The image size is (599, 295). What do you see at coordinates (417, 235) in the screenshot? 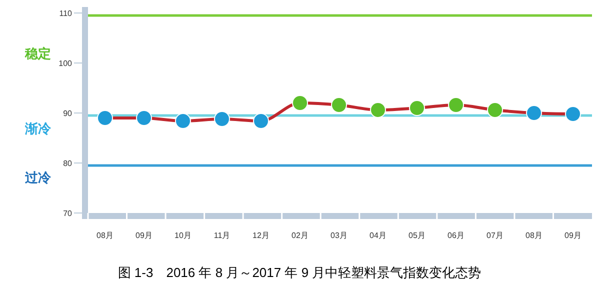
I see `x-tick-label: 05月` at bounding box center [417, 235].